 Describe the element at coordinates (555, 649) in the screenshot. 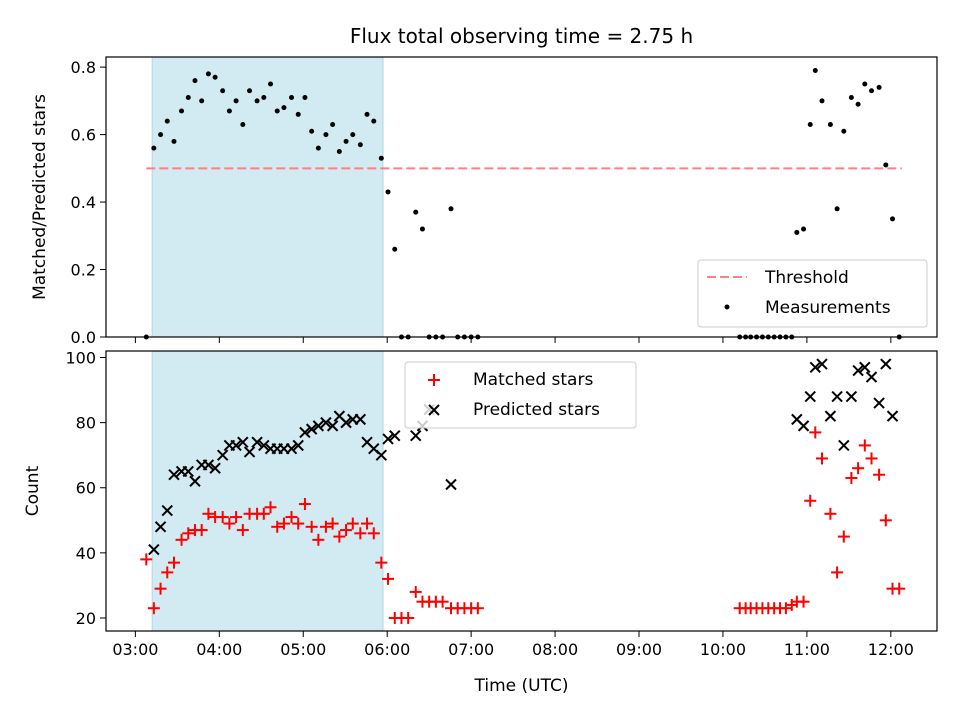

I see `x-tick-label: 08:00` at that location.